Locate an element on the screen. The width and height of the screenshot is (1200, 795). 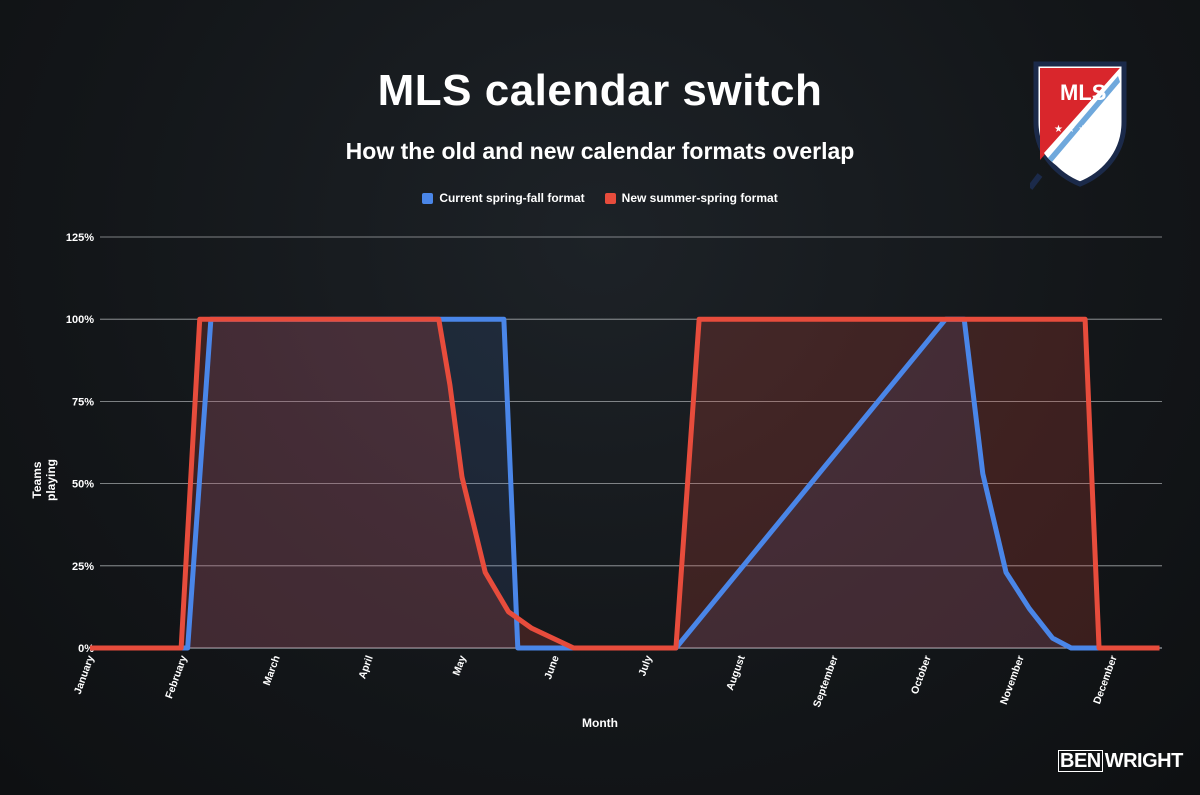
y-tick-label-125: 125% is located at coordinates (80, 238).